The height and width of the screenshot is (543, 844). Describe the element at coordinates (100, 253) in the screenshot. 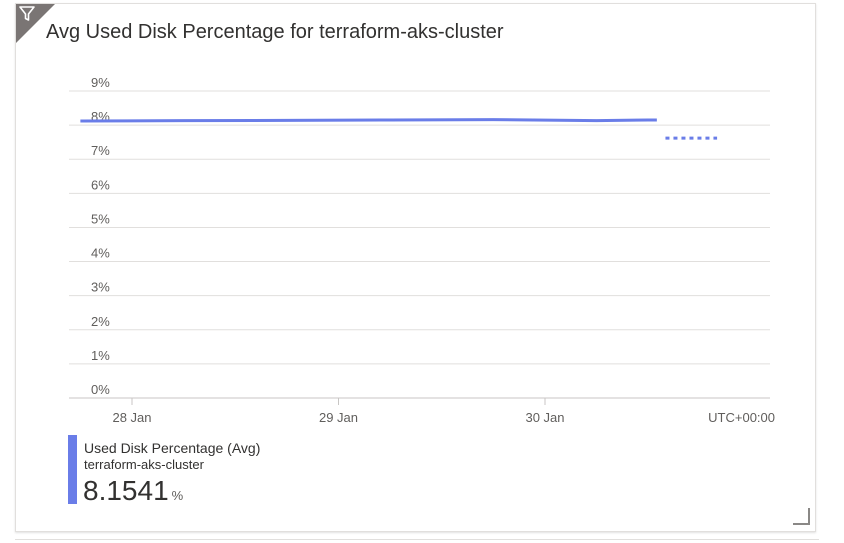

I see `y-tick-label: 4%` at that location.